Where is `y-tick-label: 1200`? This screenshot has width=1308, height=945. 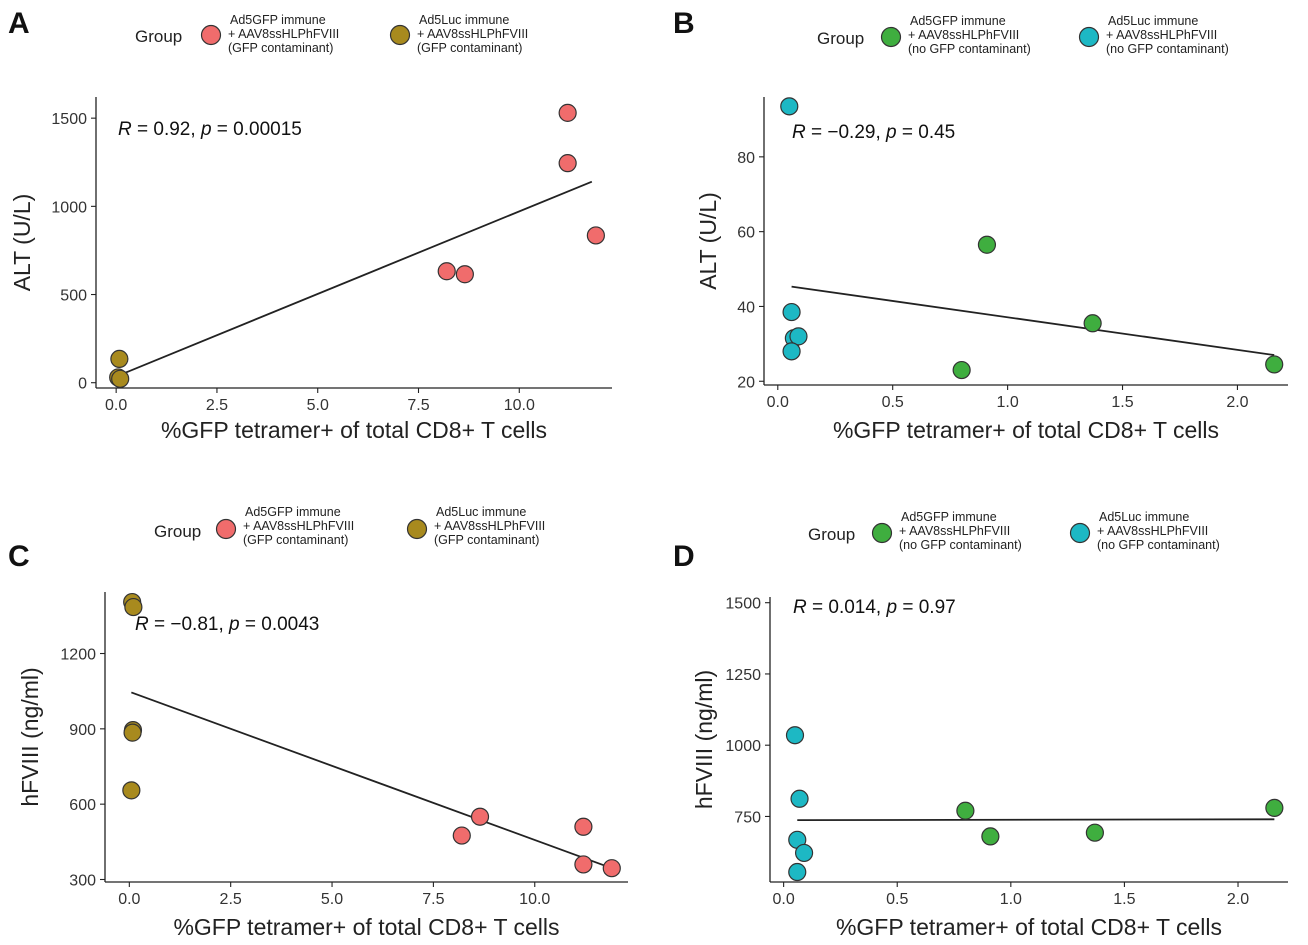
y-tick-label: 1200 is located at coordinates (78, 655).